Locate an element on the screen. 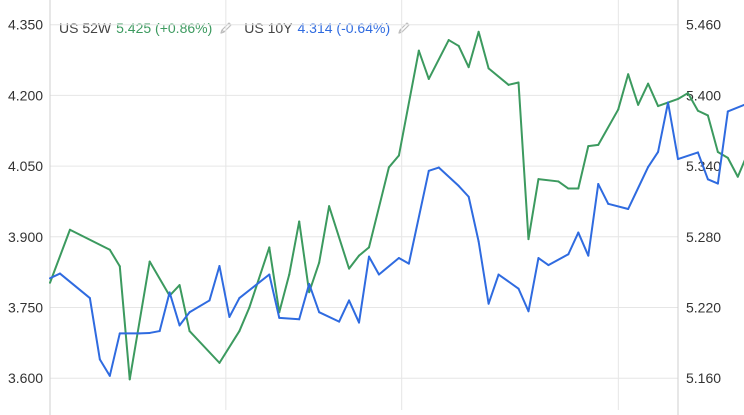 The image size is (744, 415). y-tick-label-right: 5.400 is located at coordinates (703, 95).